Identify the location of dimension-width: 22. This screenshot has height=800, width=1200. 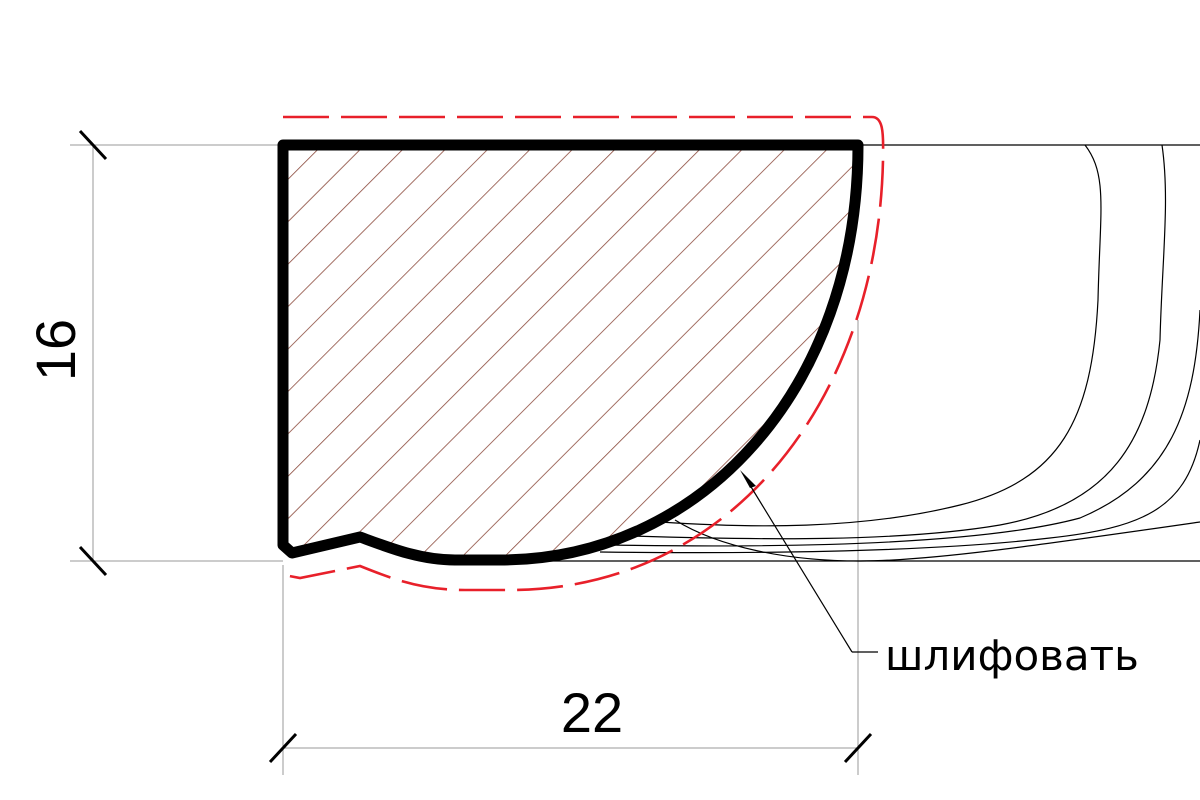
(570, 722).